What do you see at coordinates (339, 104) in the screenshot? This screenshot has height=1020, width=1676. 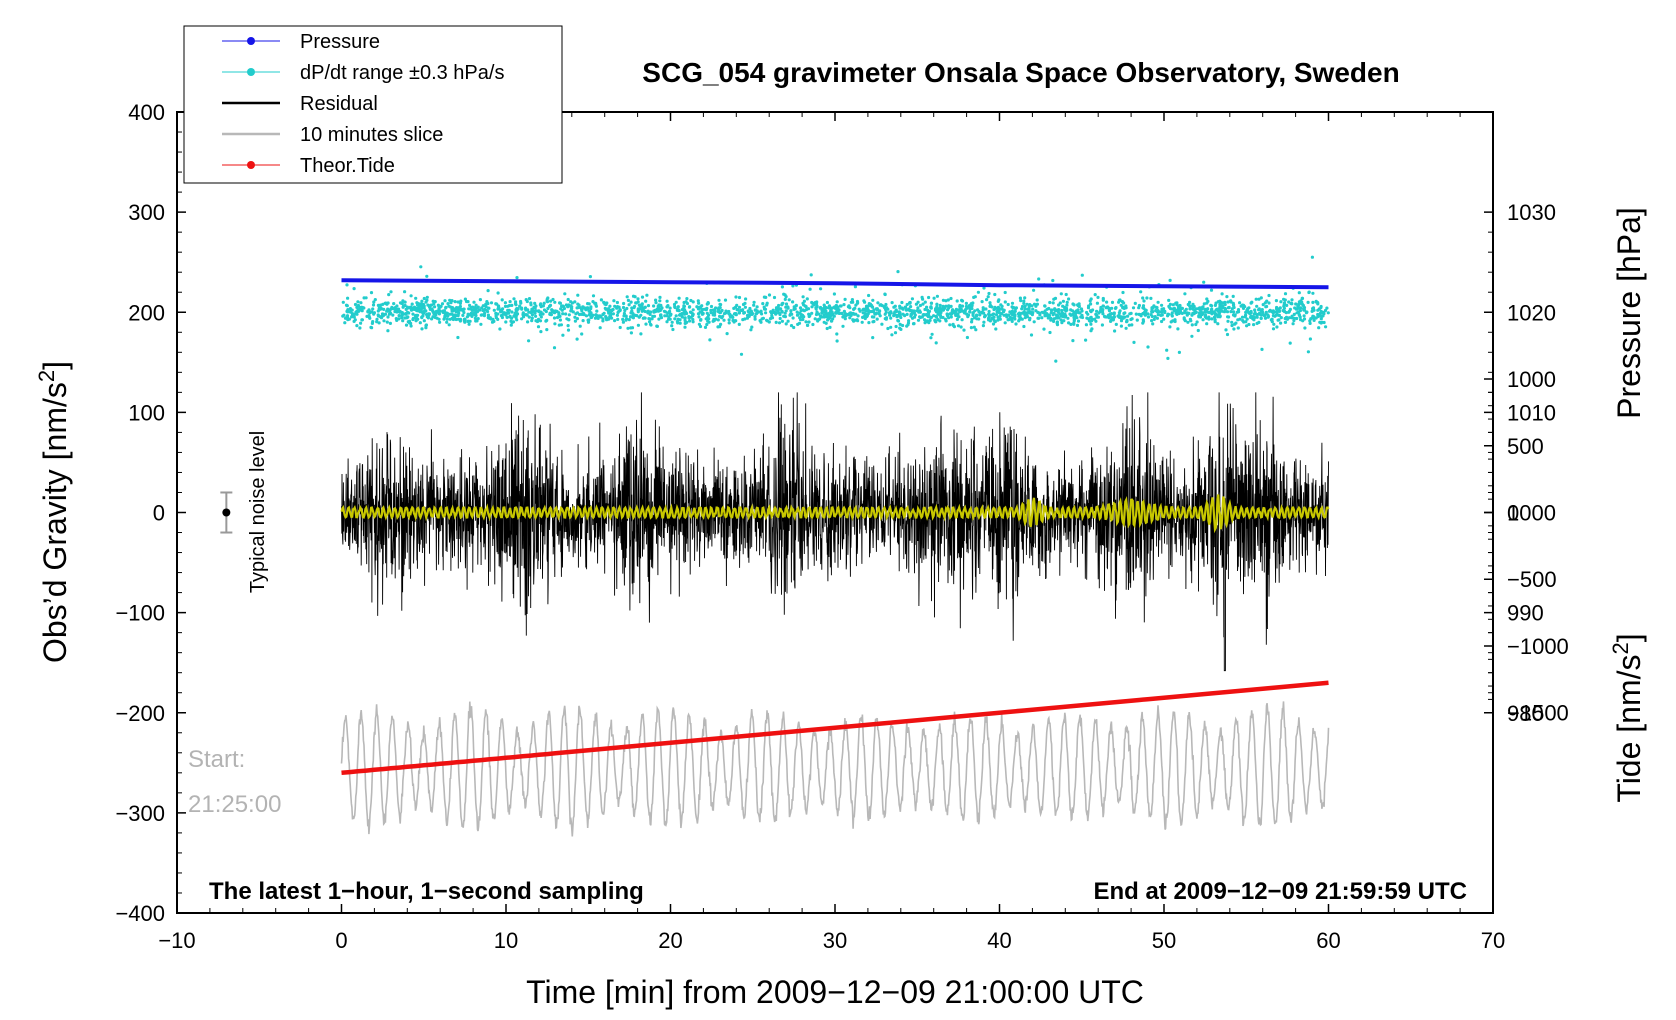 I see `legend-label: Residual` at bounding box center [339, 104].